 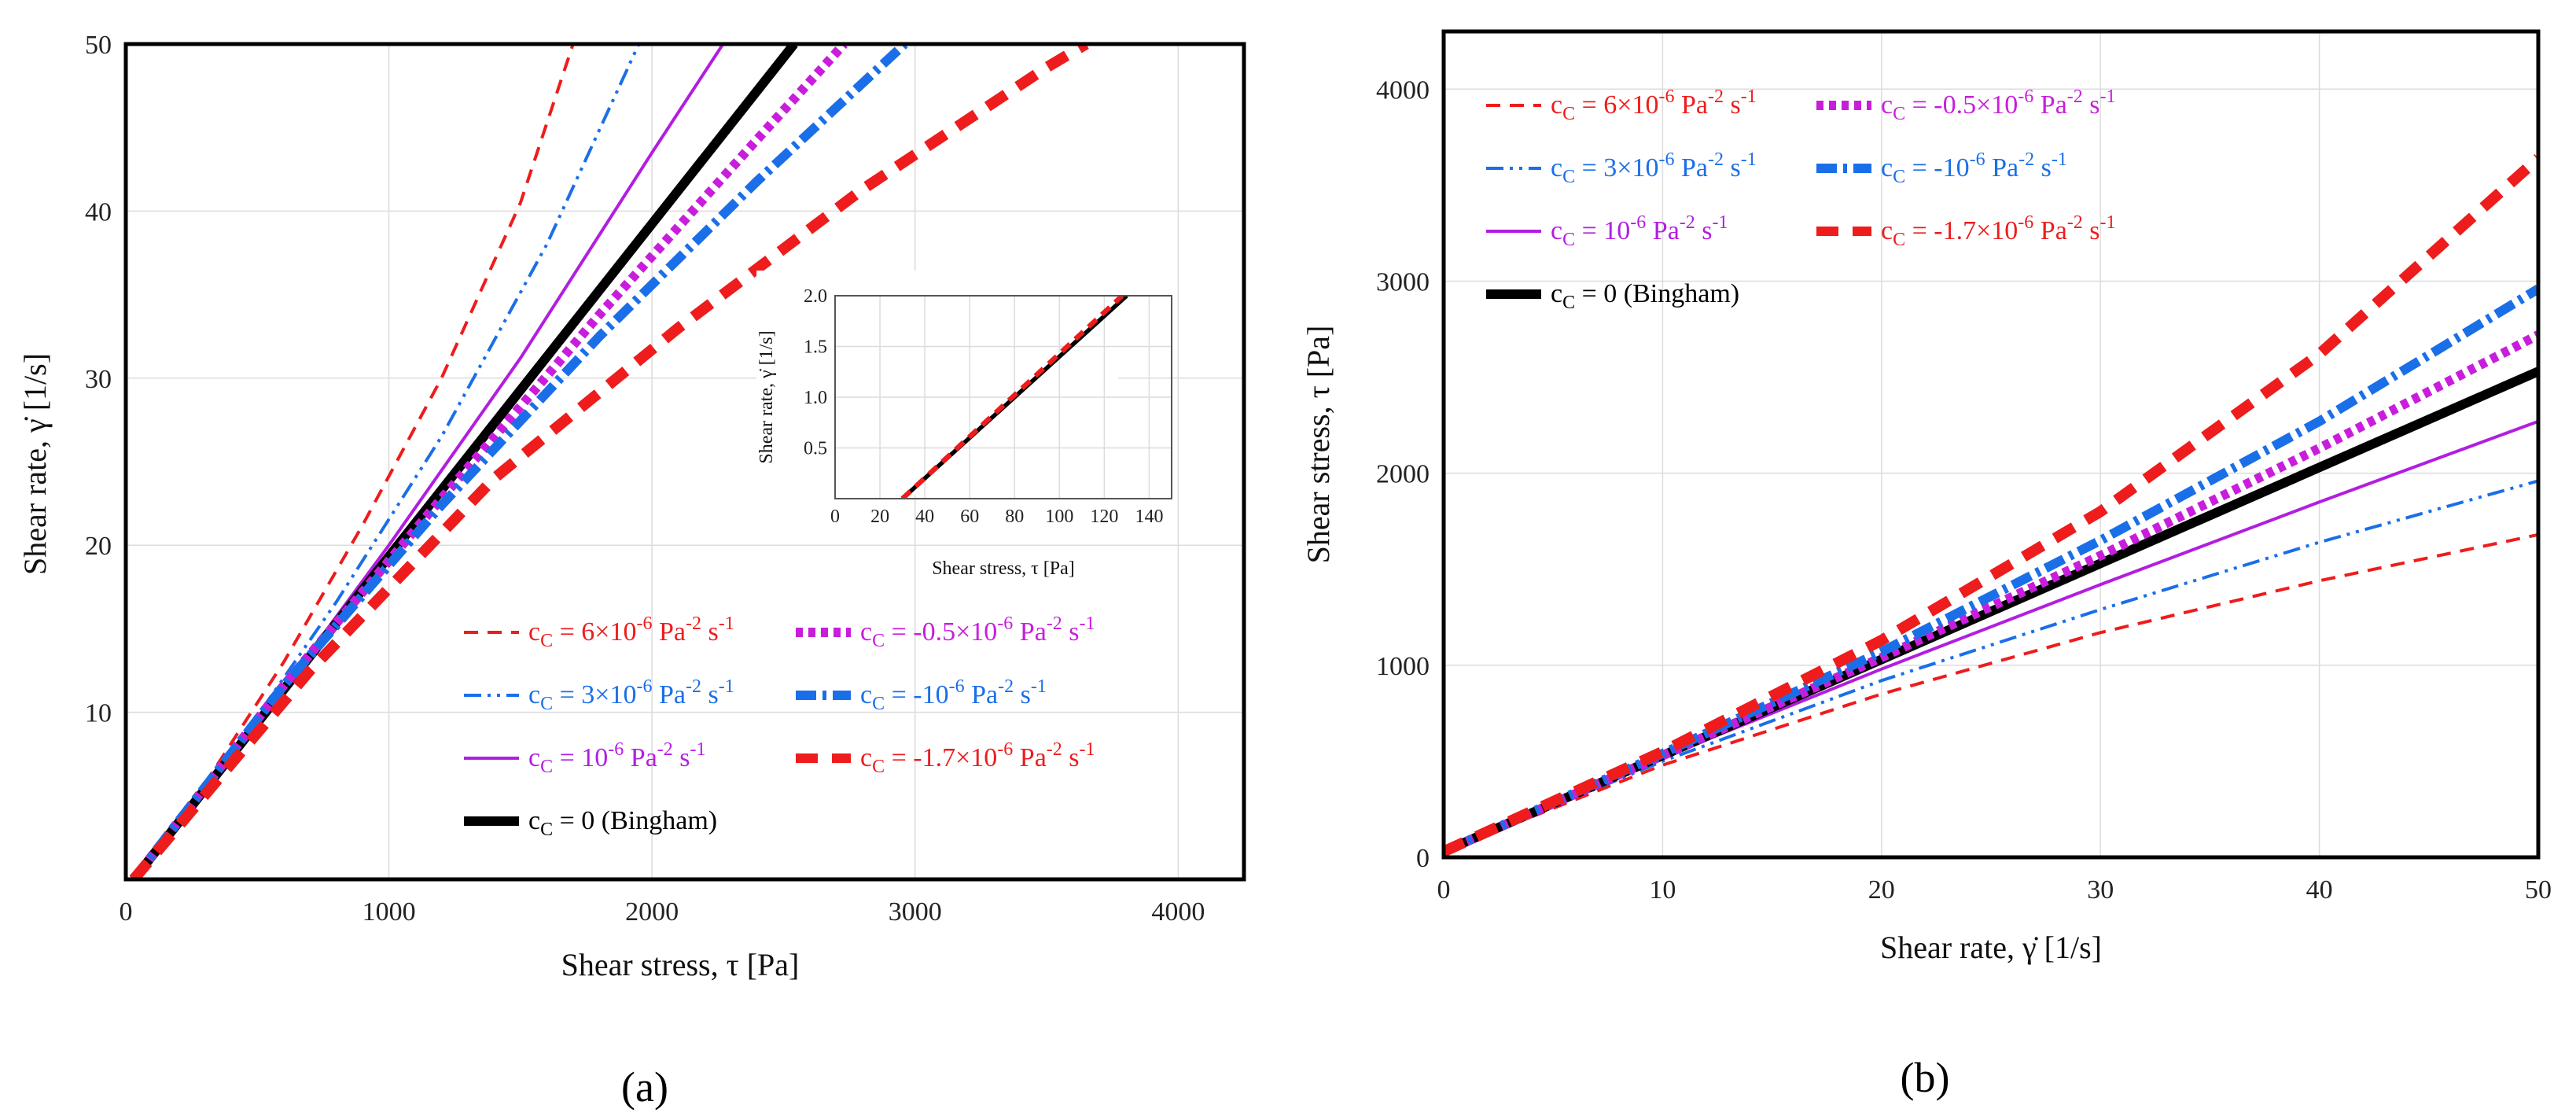 What do you see at coordinates (1423, 858) in the screenshot?
I see `b-y-tick-label: 0` at bounding box center [1423, 858].